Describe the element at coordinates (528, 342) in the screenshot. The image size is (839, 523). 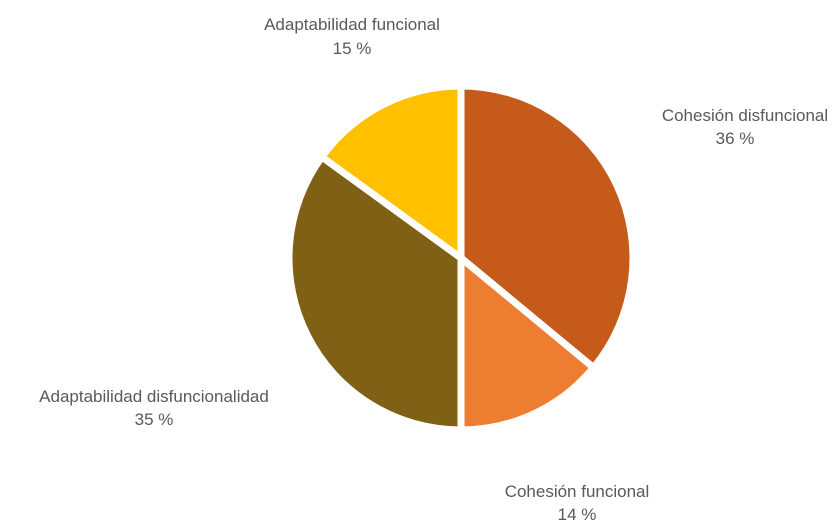
I see `pie-slice-cohesión-funcional` at that location.